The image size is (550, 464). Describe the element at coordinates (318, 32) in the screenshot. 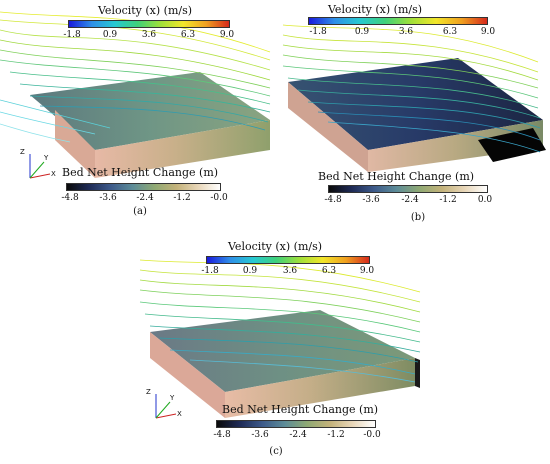

I see `velocity-tick-b-0: -1.8` at that location.